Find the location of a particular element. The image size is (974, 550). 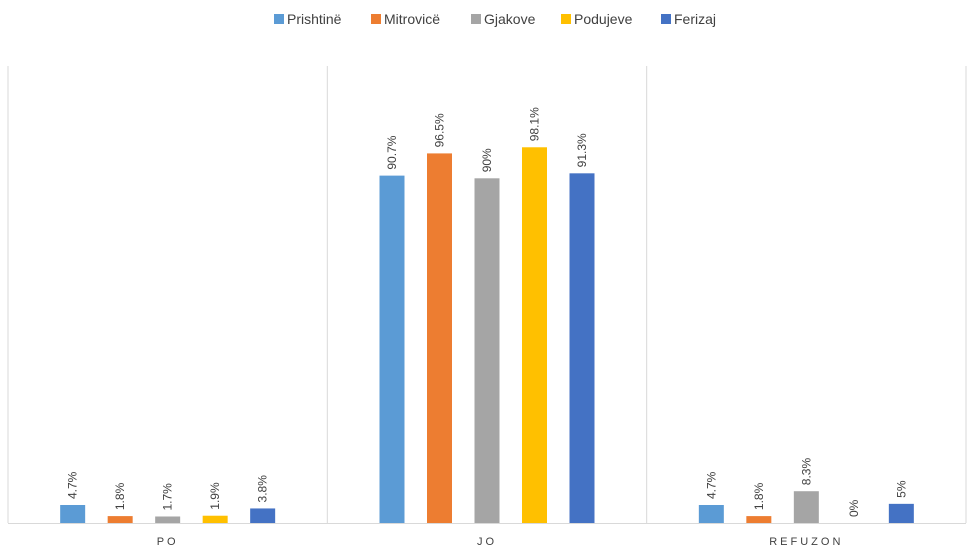

data-label-refuzon-mitrovice: 1.8% is located at coordinates (759, 496).